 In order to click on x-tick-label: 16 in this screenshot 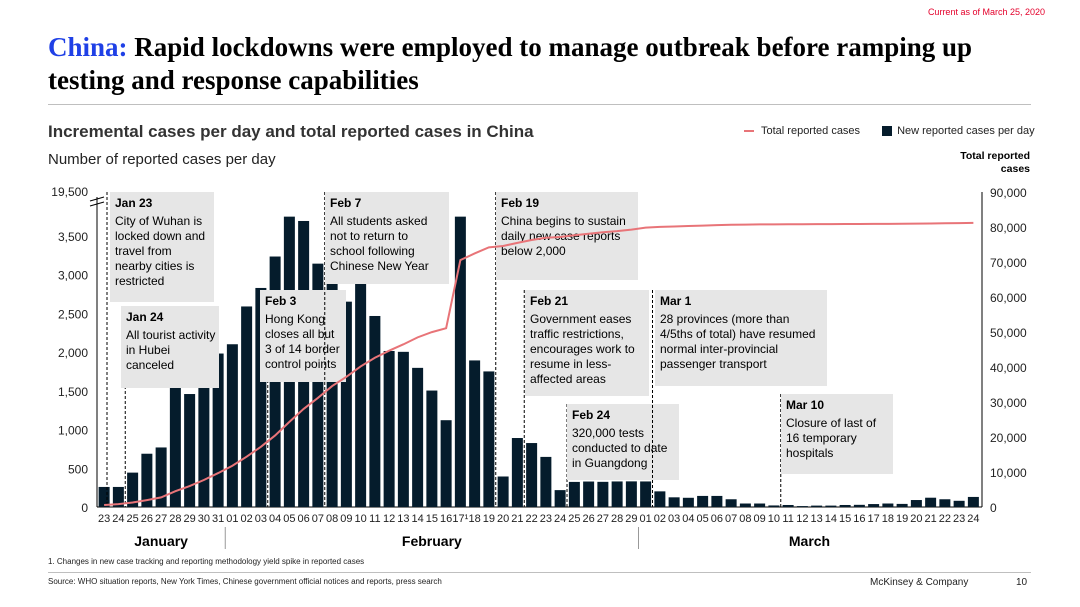, I will do `click(859, 519)`.